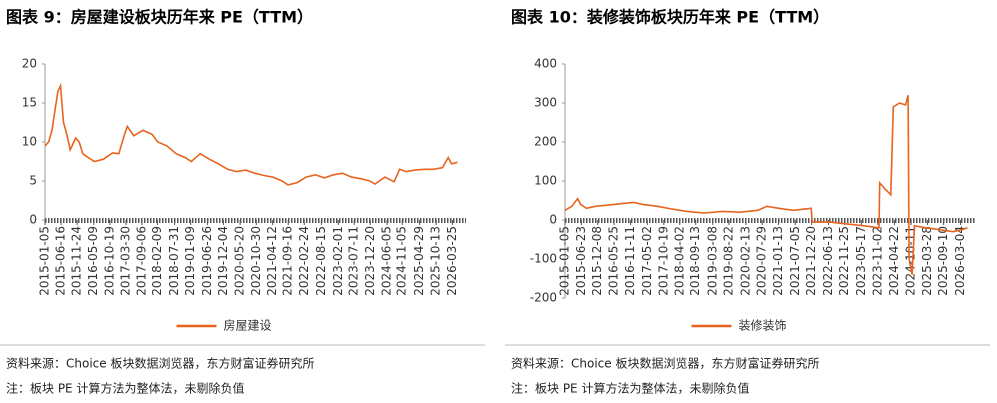 This screenshot has height=403, width=997. Describe the element at coordinates (614, 261) in the screenshot. I see `x-tick-label: 2016-05-25` at that location.